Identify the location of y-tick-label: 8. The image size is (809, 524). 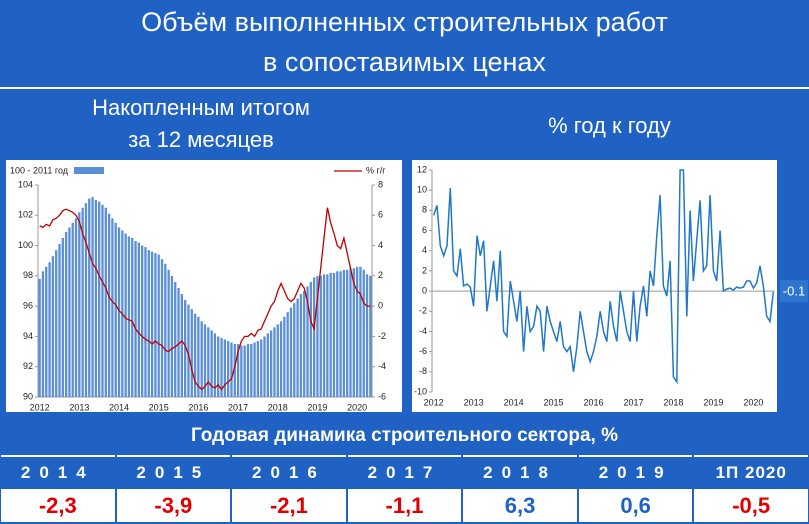
(424, 210).